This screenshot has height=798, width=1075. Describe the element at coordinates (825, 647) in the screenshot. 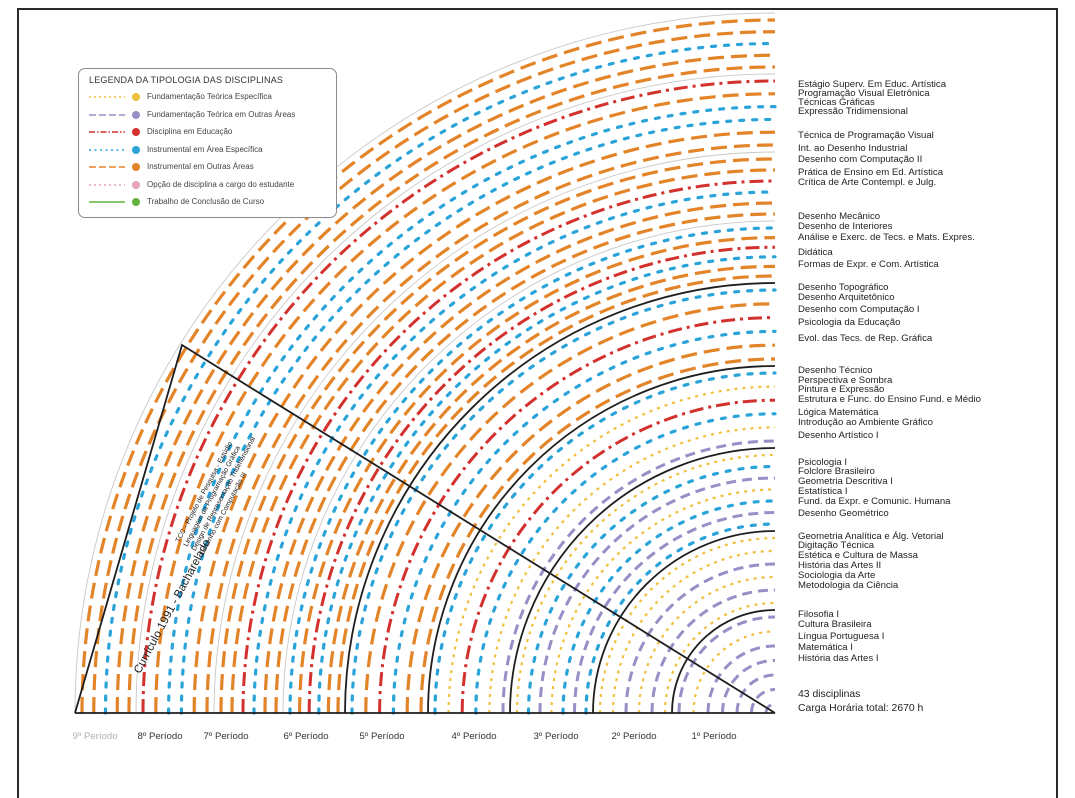

I see `course-label: Matemática I` at that location.